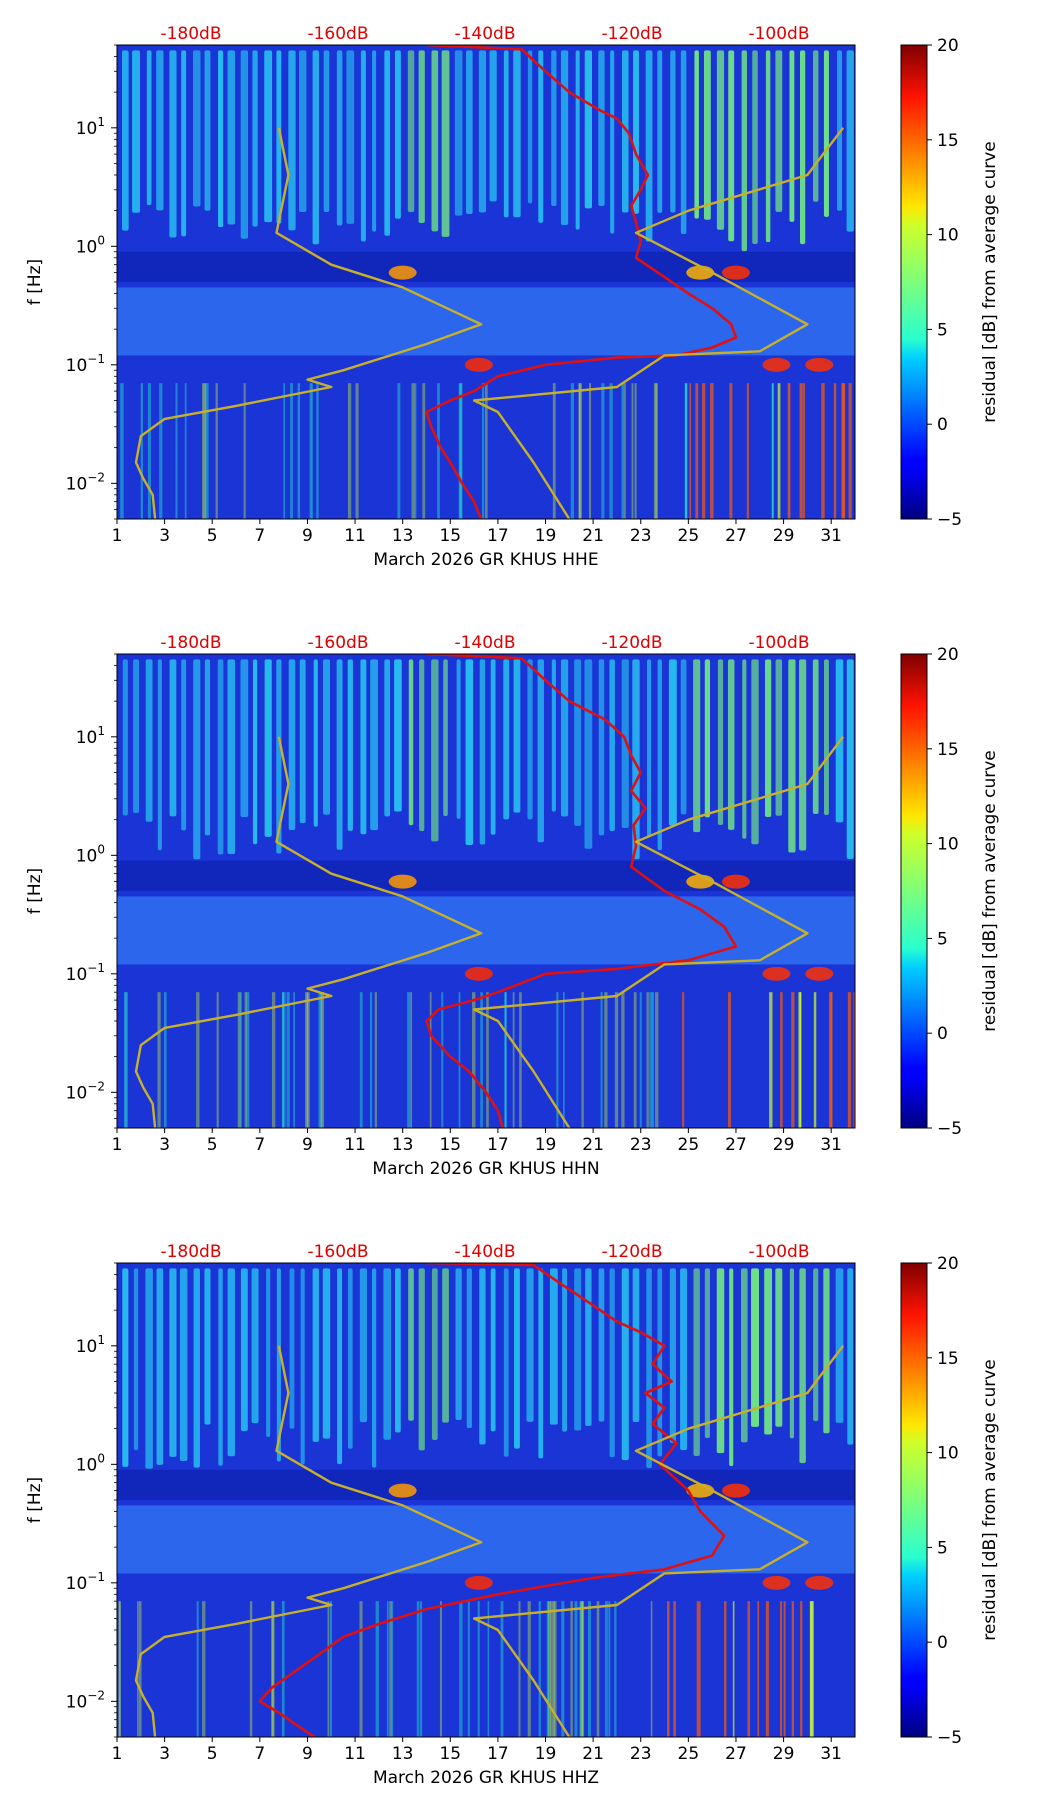  Describe the element at coordinates (831, 536) in the screenshot. I see `x-tick-label: 31` at that location.